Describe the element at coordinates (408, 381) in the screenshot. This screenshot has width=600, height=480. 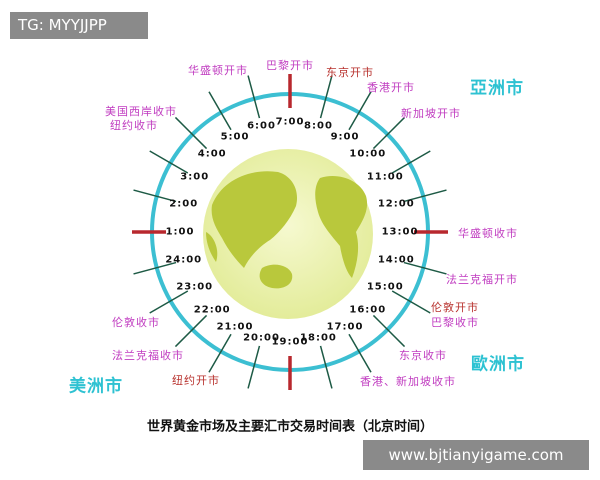
I see `event-hk-sg-close: 香港、新加坡收市` at that location.